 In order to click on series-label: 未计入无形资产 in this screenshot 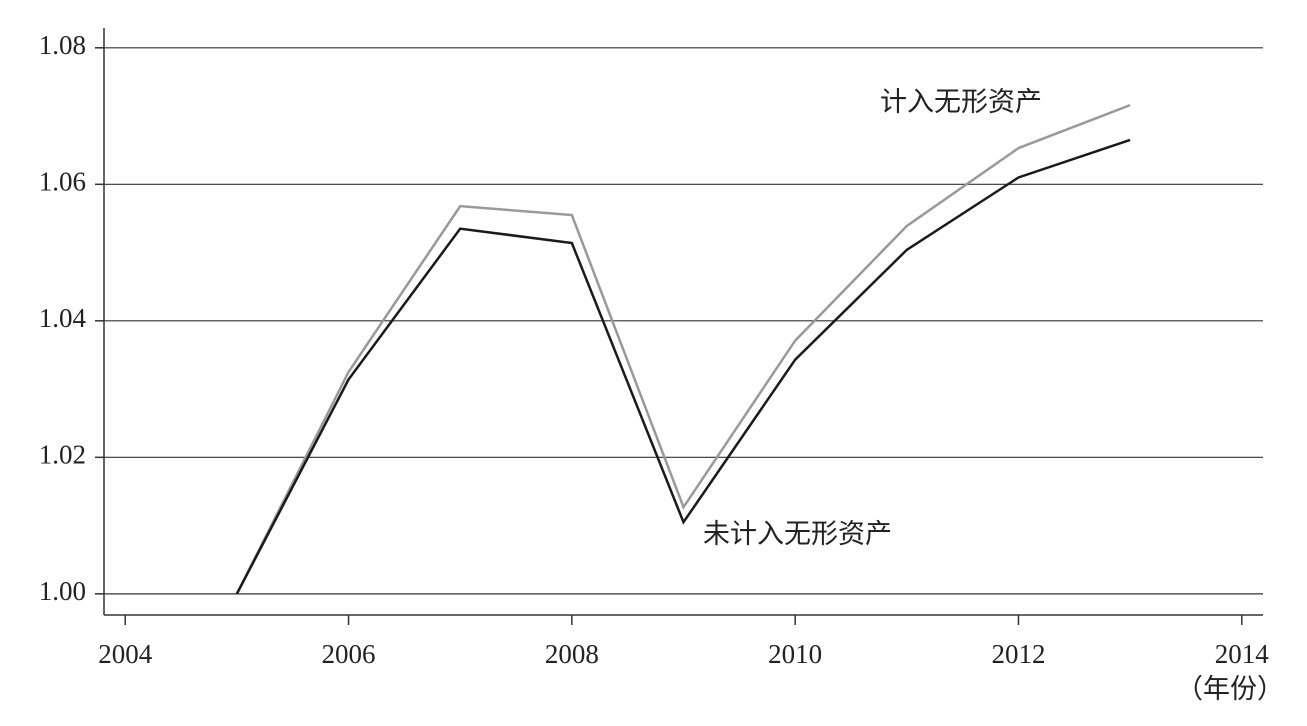, I will do `click(797, 534)`.